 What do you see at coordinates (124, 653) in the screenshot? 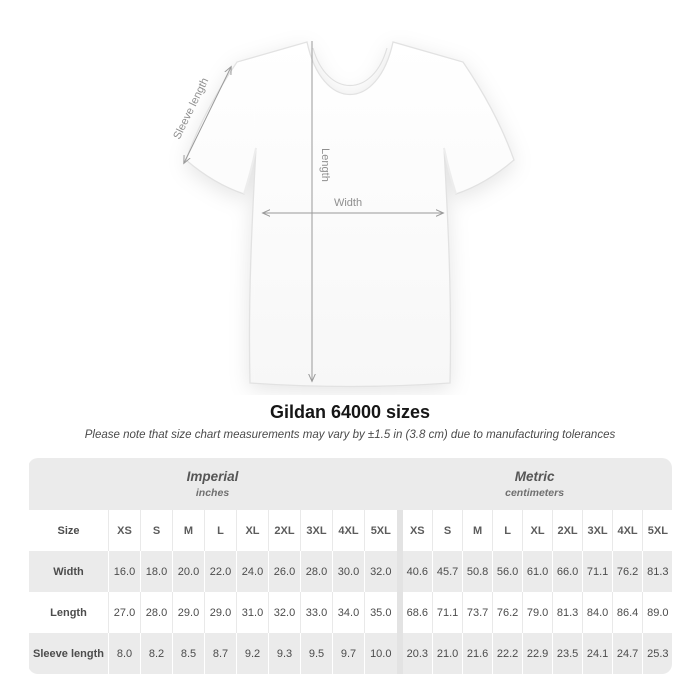
I see `value-cell: 8.0` at bounding box center [124, 653].